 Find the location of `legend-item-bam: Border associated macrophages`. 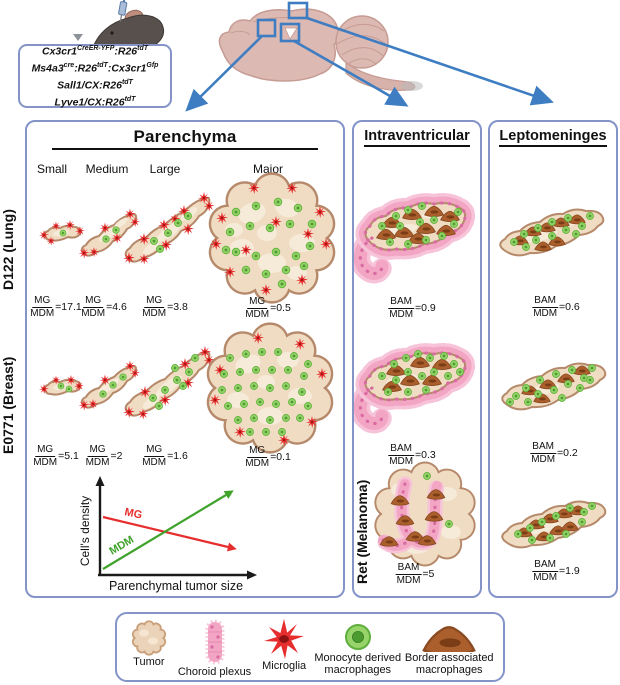

legend-item-bam: Border associated macrophages is located at coordinates (449, 647).